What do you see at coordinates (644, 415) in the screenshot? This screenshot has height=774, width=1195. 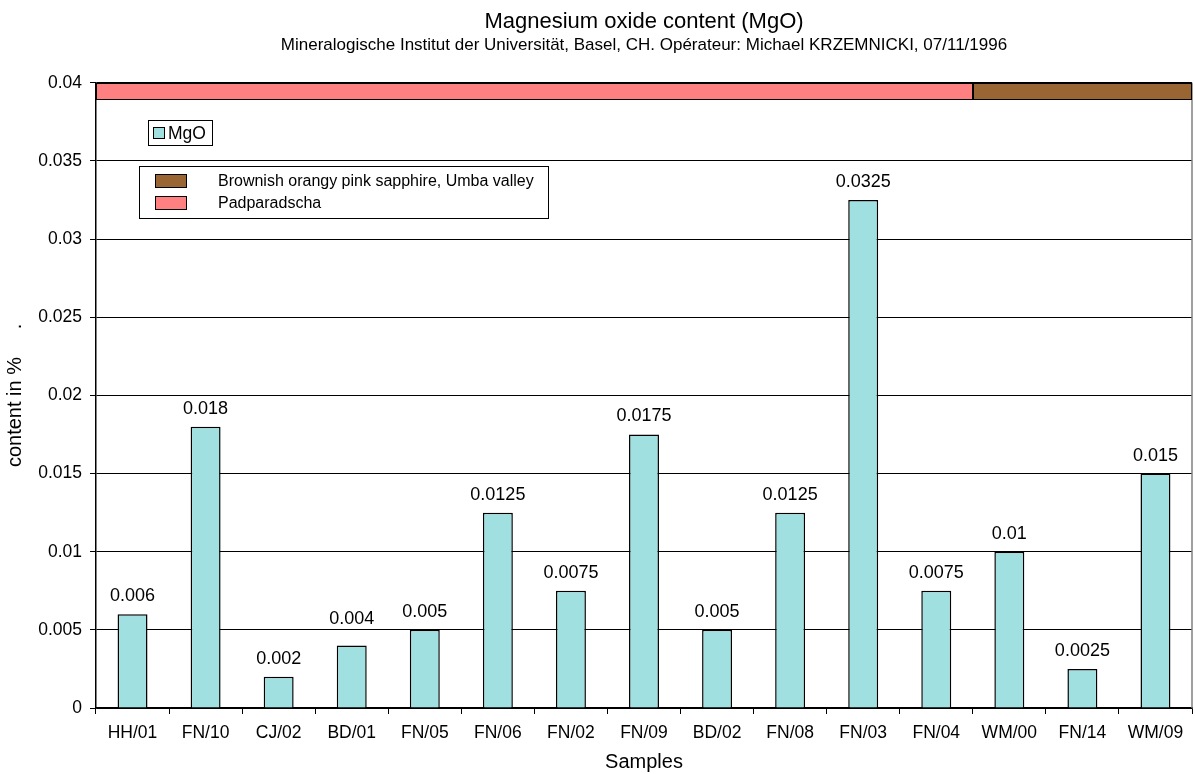 I see `data-label: 0.0175` at bounding box center [644, 415].